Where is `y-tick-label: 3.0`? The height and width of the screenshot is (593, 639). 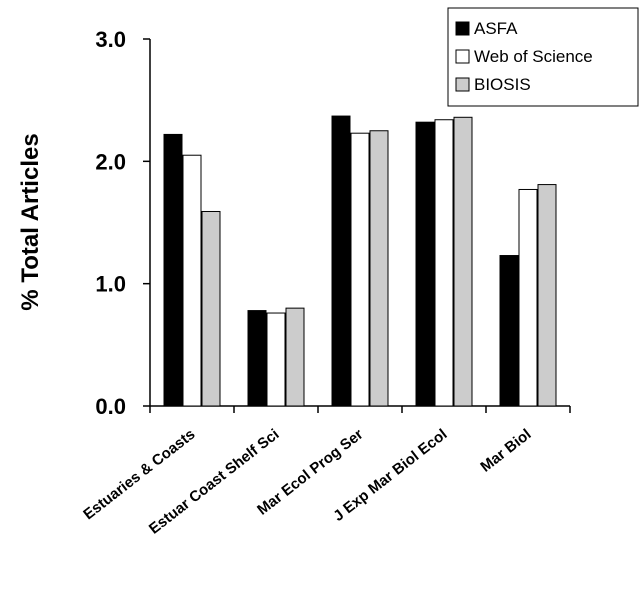
y-tick-label: 3.0 is located at coordinates (110, 39).